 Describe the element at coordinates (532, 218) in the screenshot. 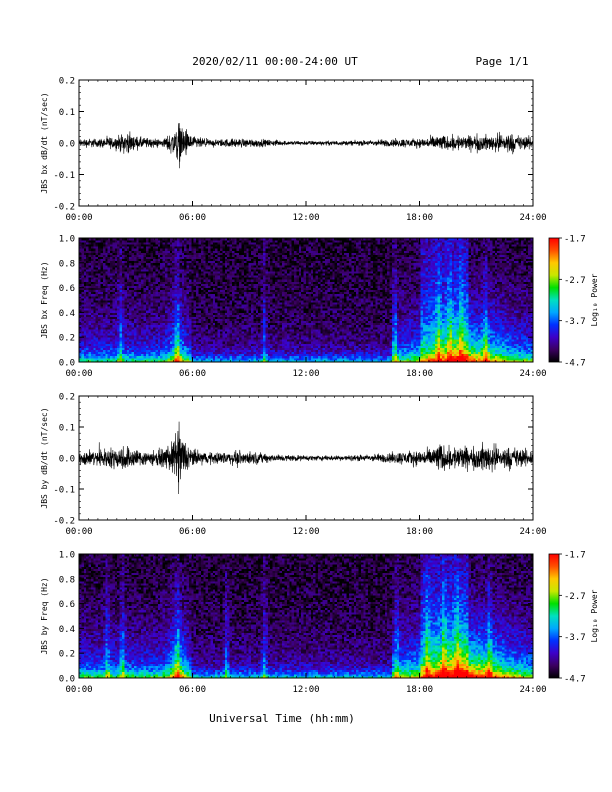

I see `x-tick-label: 24:00` at that location.